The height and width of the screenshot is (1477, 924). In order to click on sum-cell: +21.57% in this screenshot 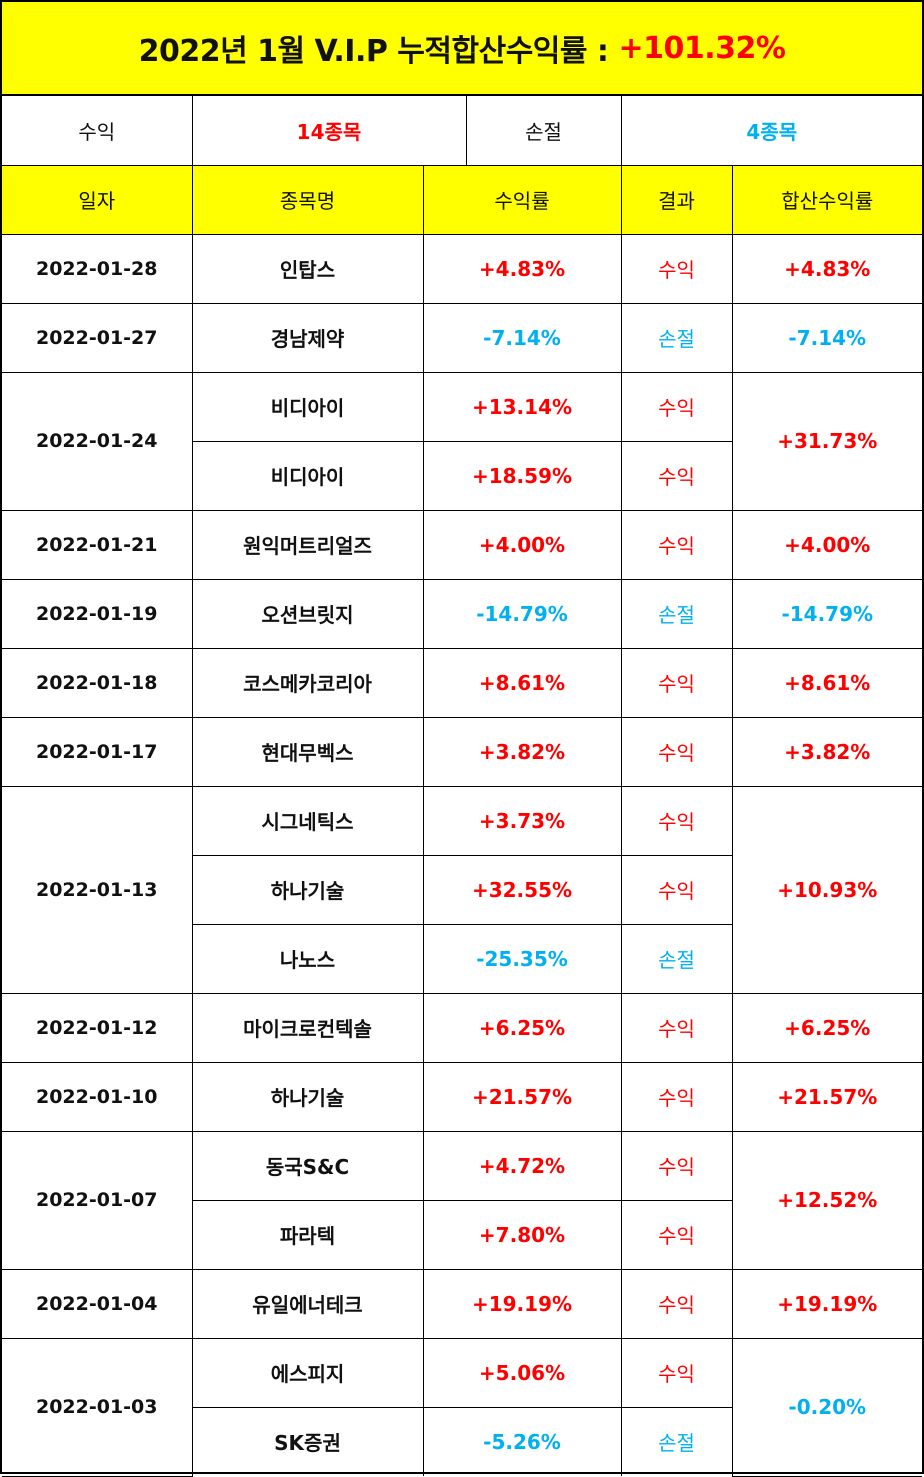, I will do `click(826, 1096)`.